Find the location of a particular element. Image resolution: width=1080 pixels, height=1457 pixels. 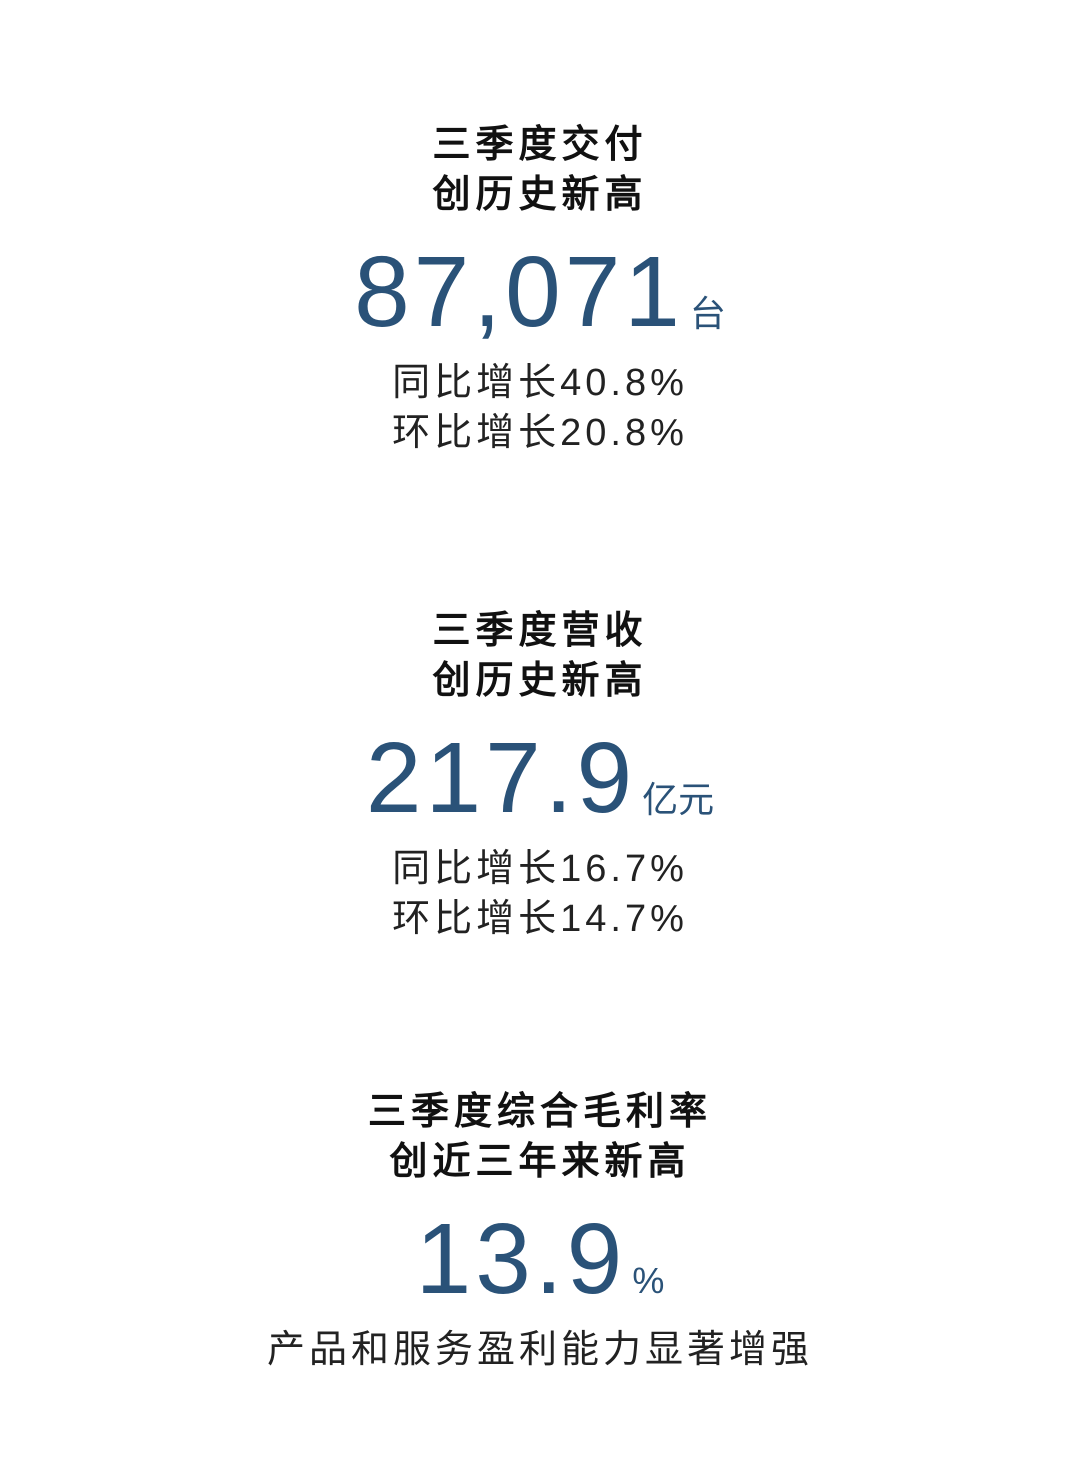

detail-line: 环比增长20.8% is located at coordinates (540, 433).